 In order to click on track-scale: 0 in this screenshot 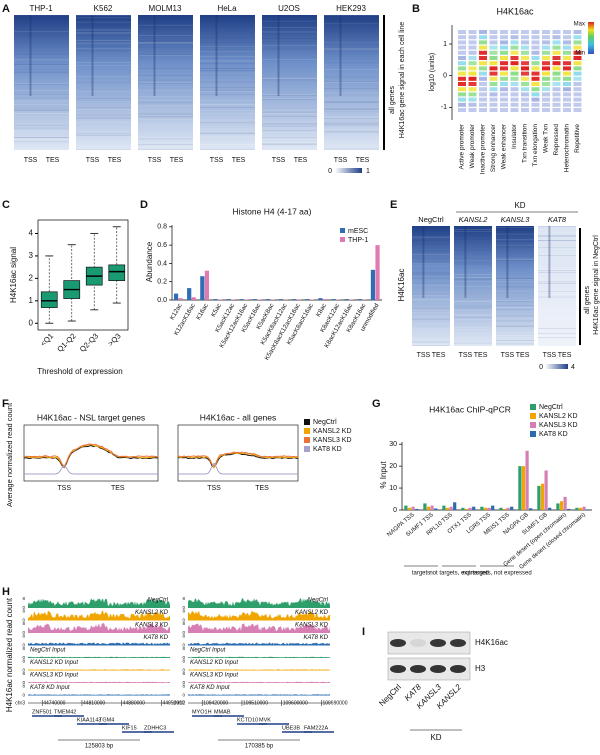, I will do `click(23, 695)`.